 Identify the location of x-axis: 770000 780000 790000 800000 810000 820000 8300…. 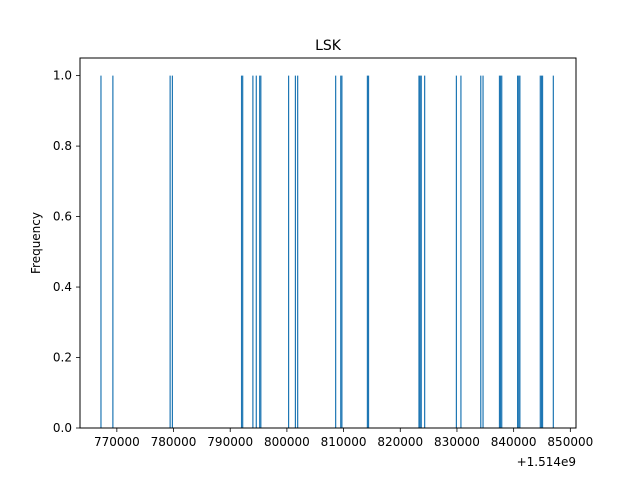
(343, 438).